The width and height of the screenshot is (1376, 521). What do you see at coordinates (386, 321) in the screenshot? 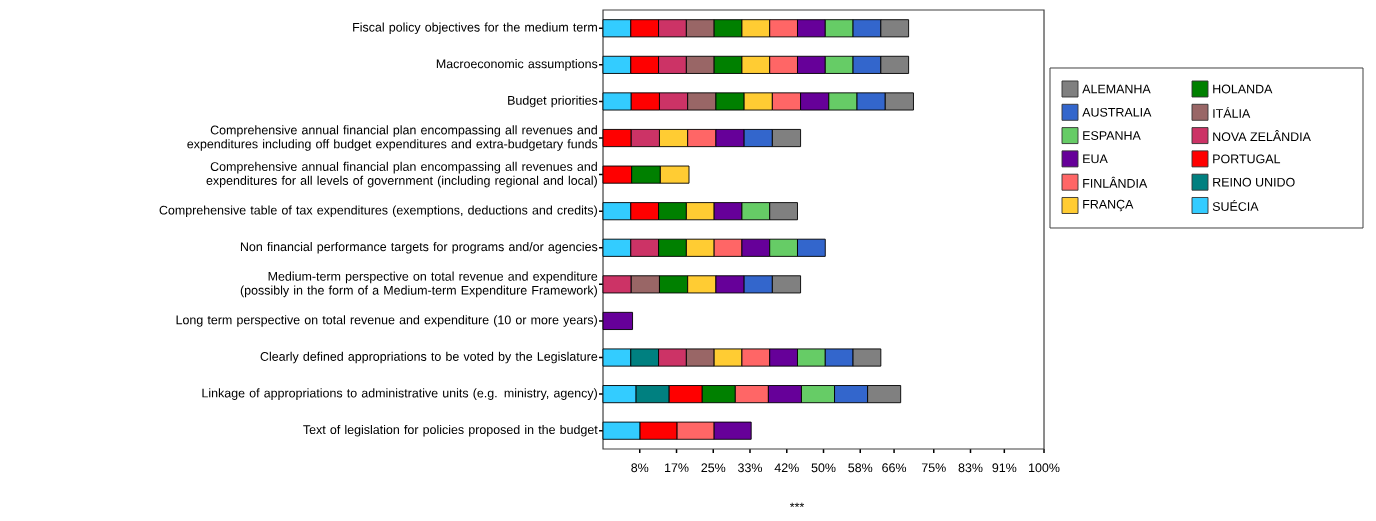
I see `y-tick-label: Long term perspective on total revenue and expenditure (10 or more years)` at bounding box center [386, 321].